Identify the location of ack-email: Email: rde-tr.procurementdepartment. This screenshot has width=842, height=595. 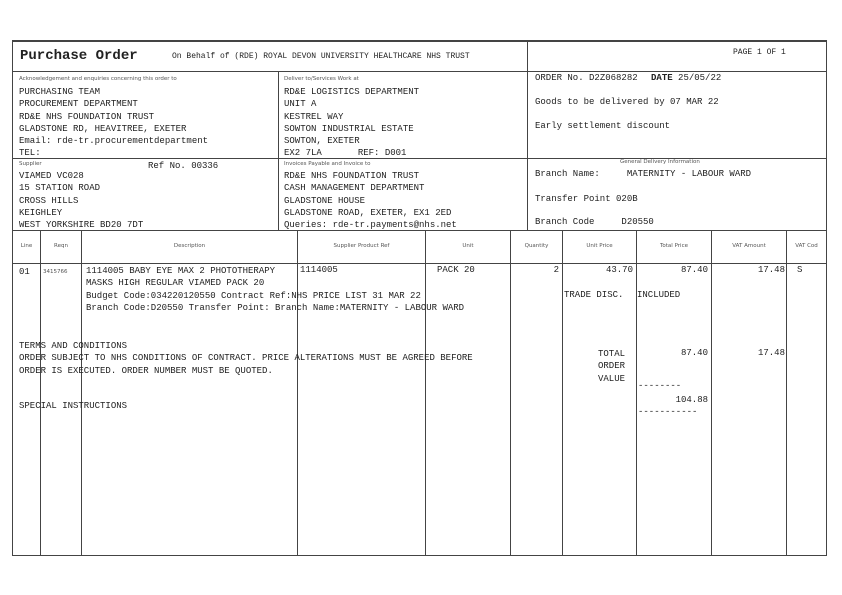
(114, 141).